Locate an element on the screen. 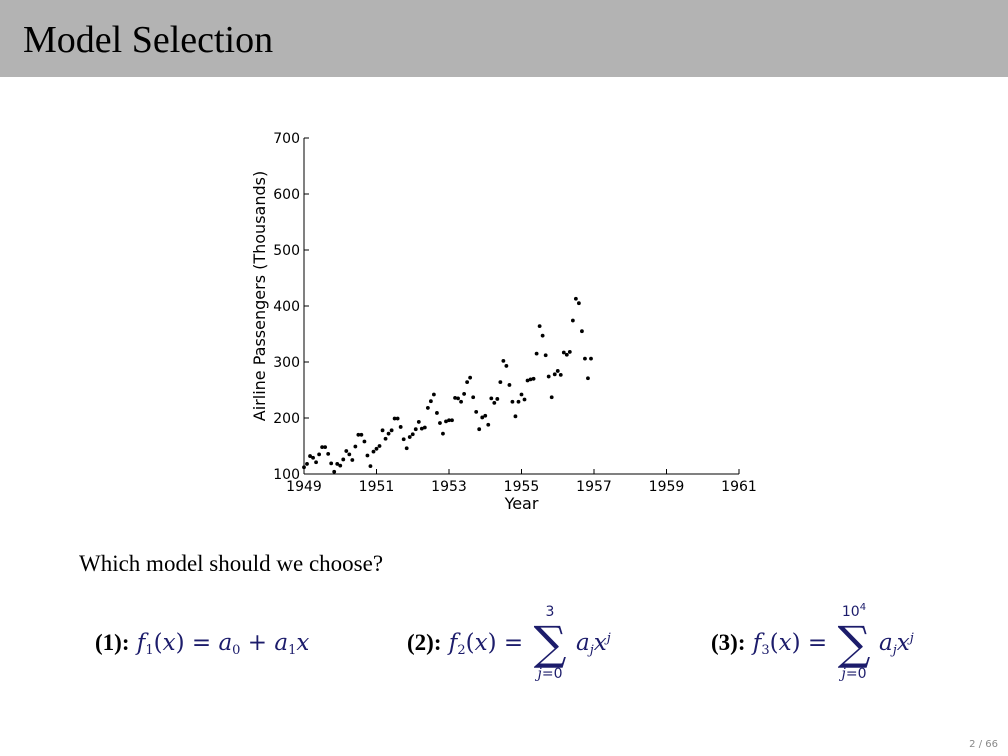  formula-3-term: ajxj is located at coordinates (896, 644).